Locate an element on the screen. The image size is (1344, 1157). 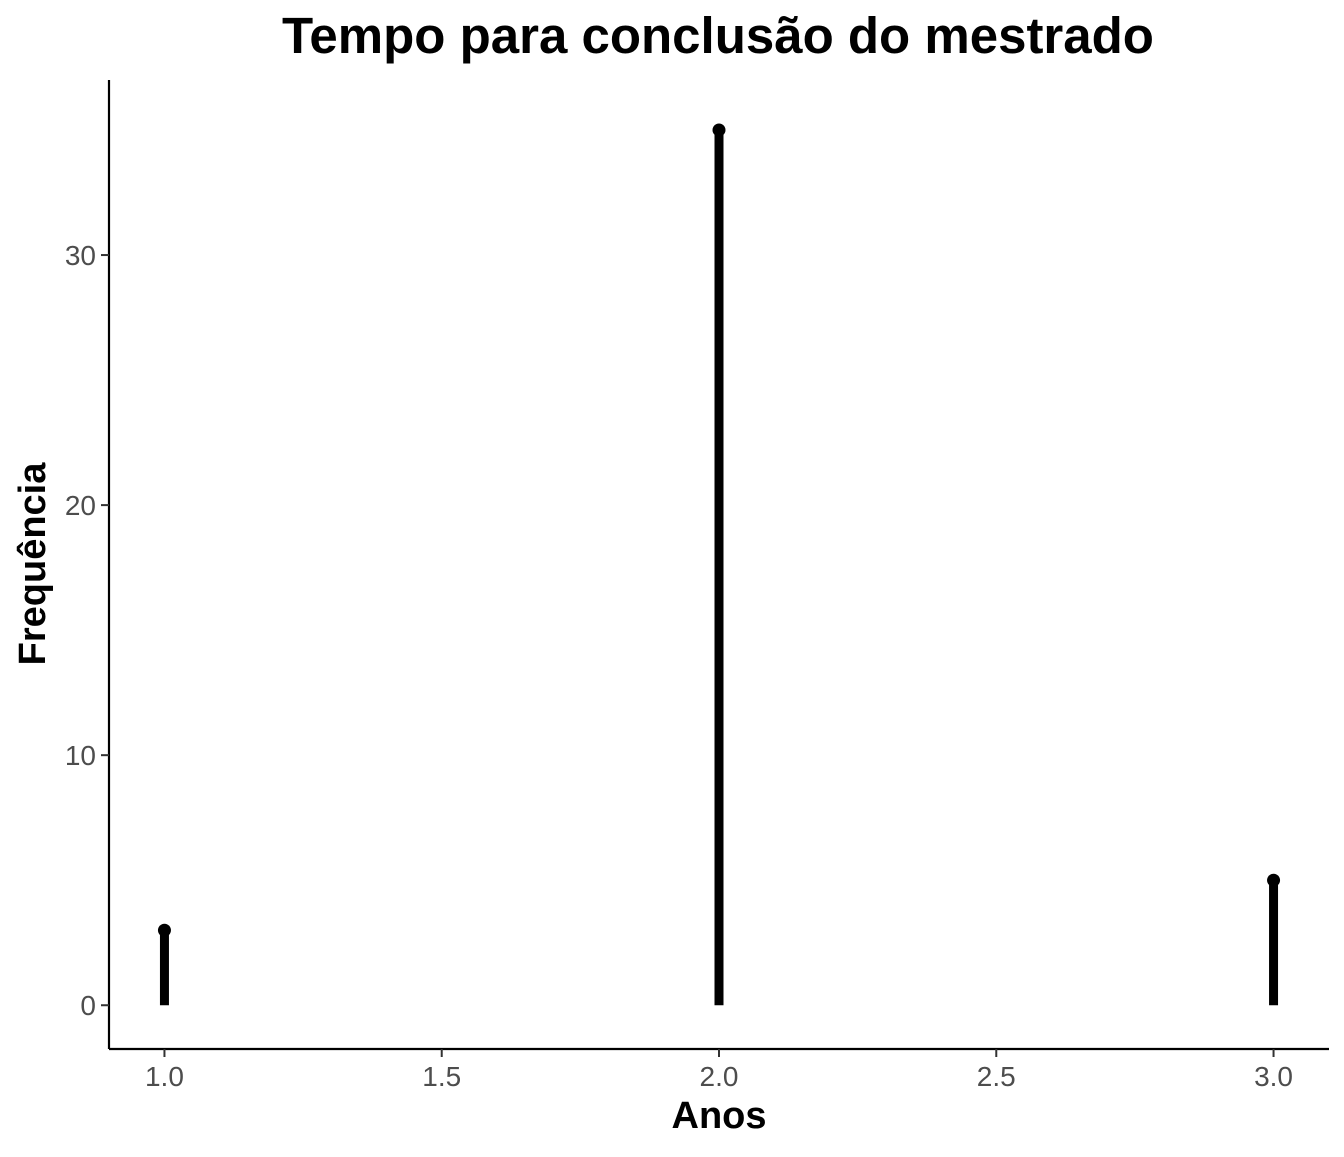
chart-title: Tempo para conclusão do mestrado is located at coordinates (718, 35).